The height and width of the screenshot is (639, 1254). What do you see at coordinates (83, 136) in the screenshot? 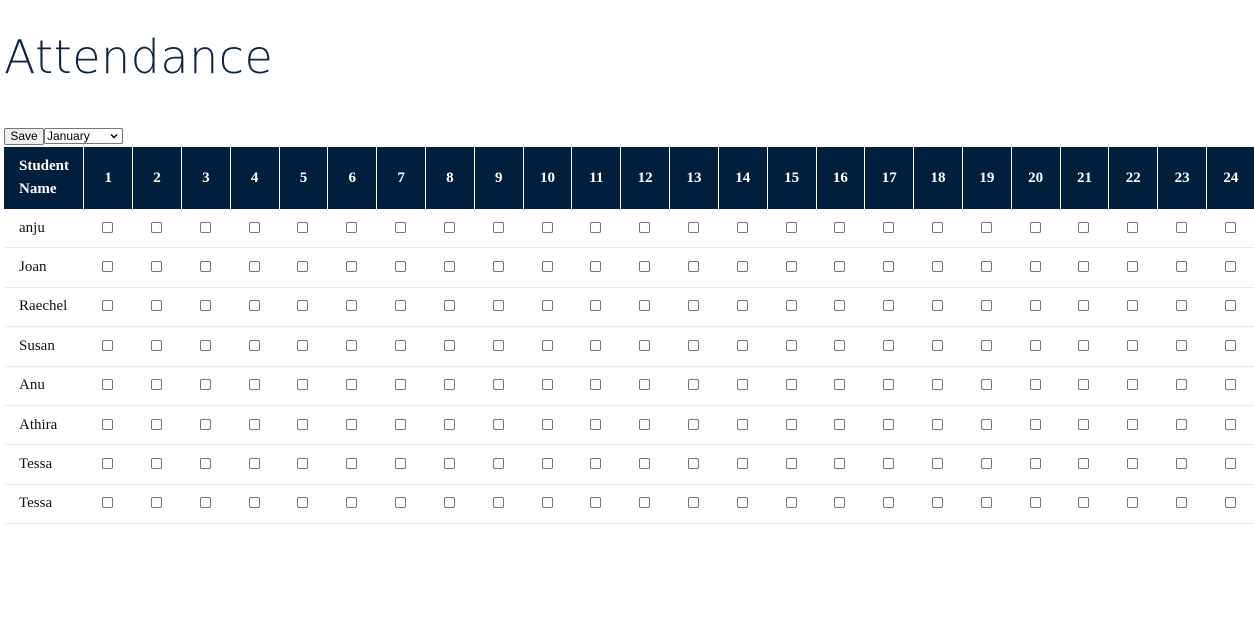
I see `month-select: January` at bounding box center [83, 136].